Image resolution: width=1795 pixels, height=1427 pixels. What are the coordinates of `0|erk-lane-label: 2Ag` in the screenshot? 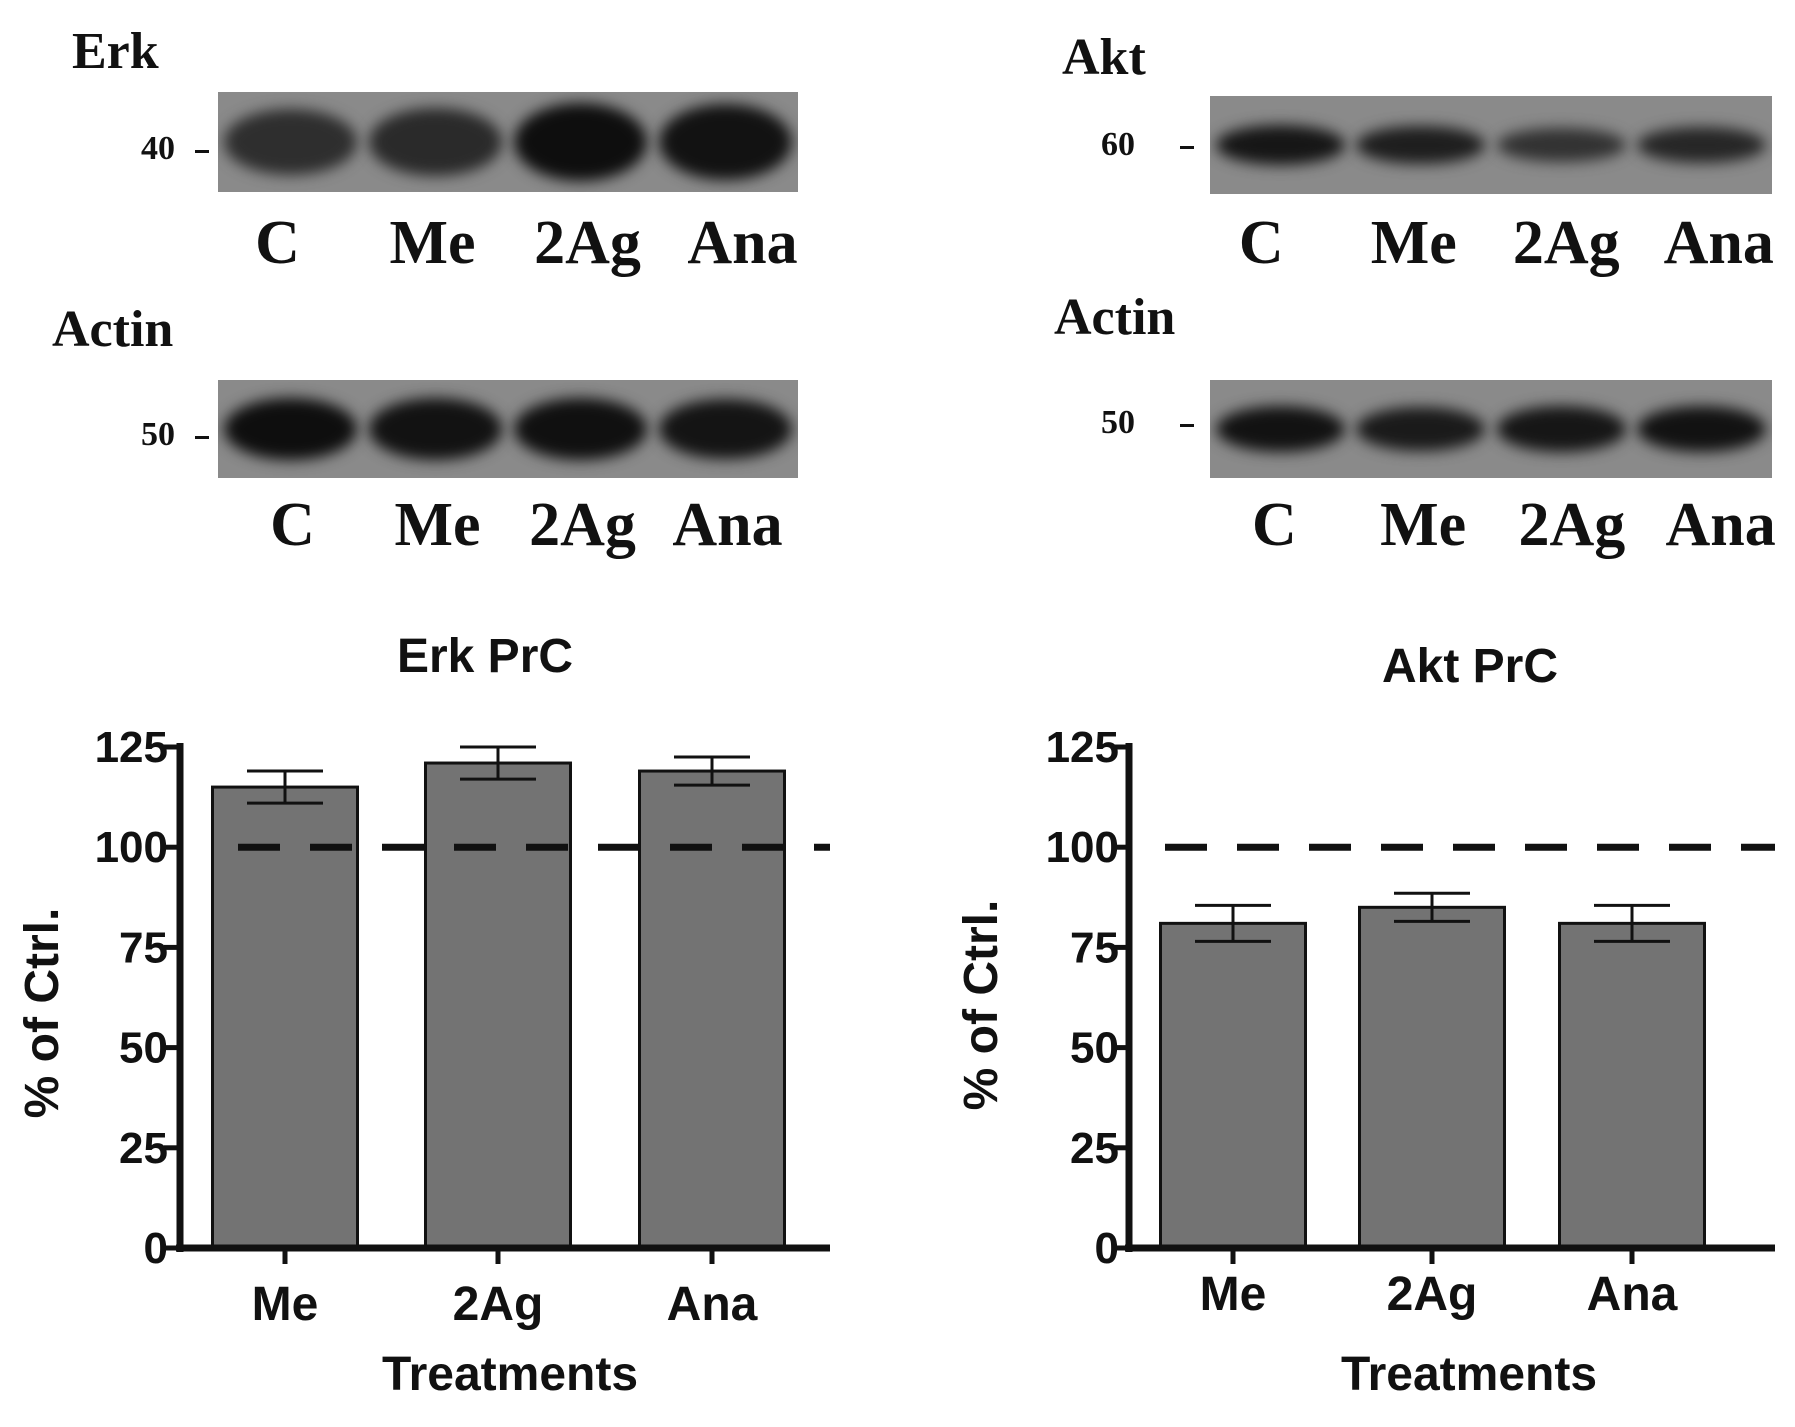 It's located at (587, 243).